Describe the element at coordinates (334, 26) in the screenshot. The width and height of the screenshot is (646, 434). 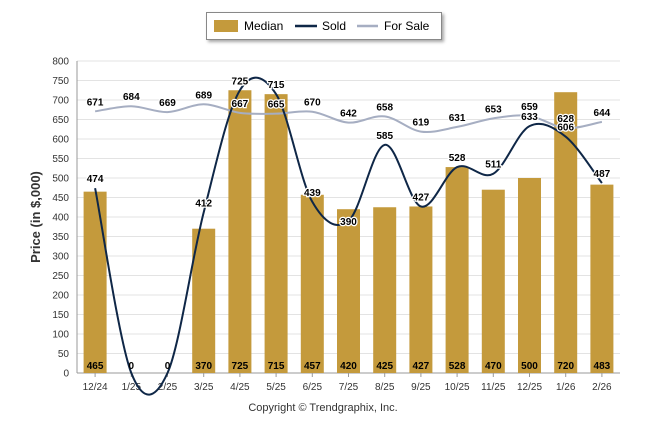
I see `legend-label-sold: Sold` at that location.